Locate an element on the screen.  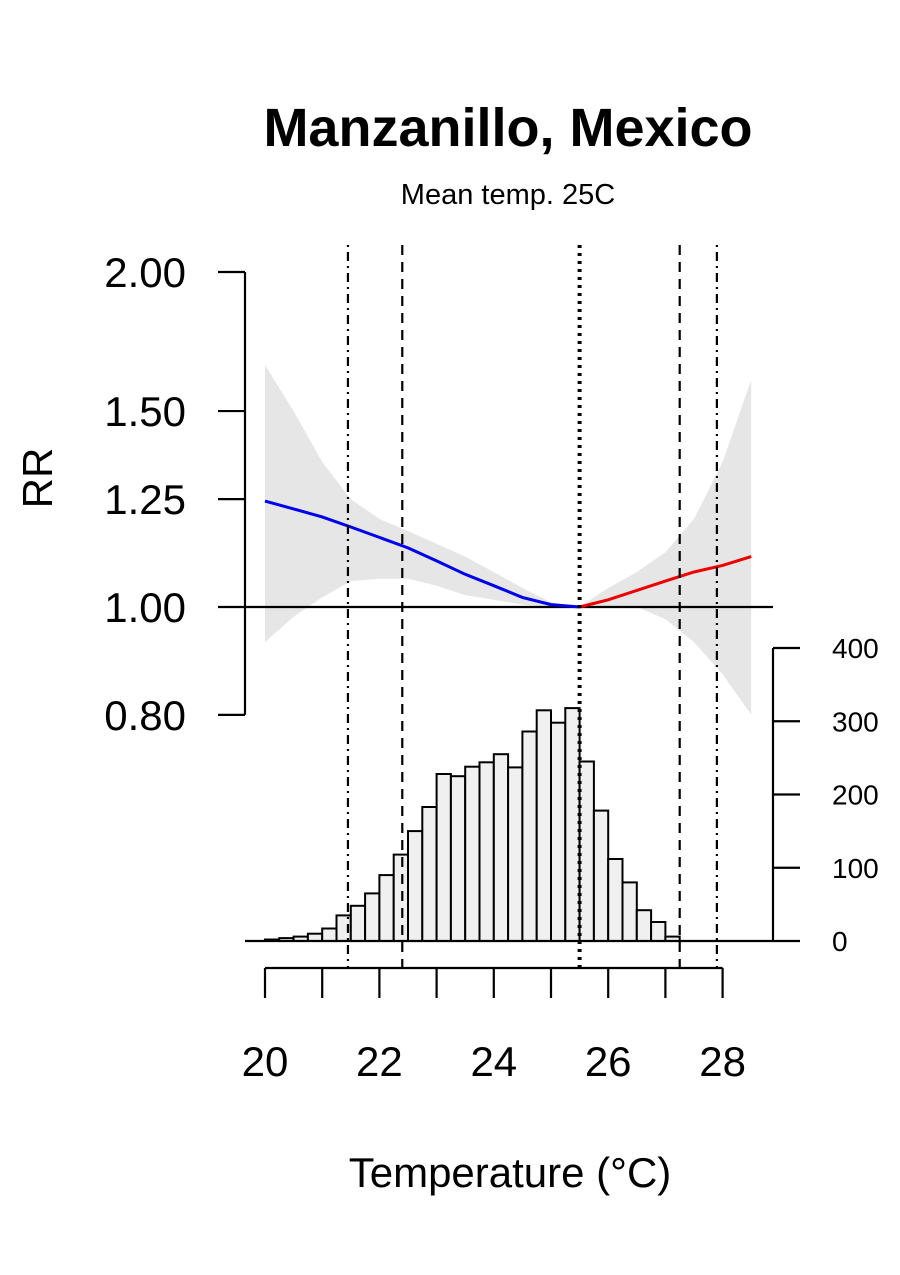
x-tick-label: 26 is located at coordinates (608, 1061).